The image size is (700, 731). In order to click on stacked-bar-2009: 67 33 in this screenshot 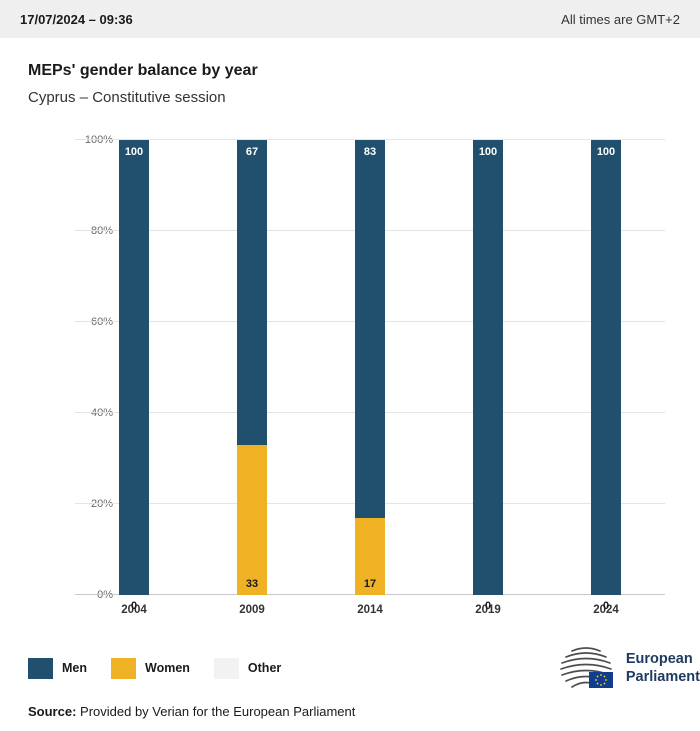, I will do `click(252, 367)`.